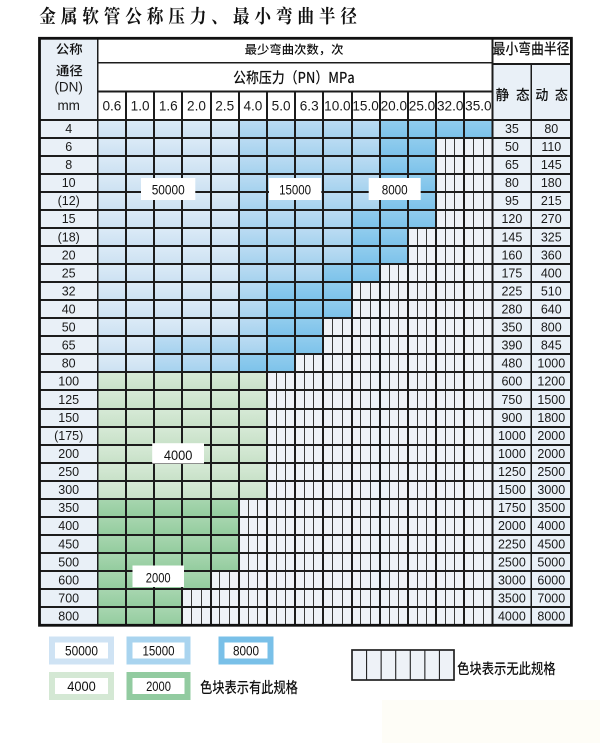  Describe the element at coordinates (512, 472) in the screenshot. I see `svg-text: 1250` at that location.